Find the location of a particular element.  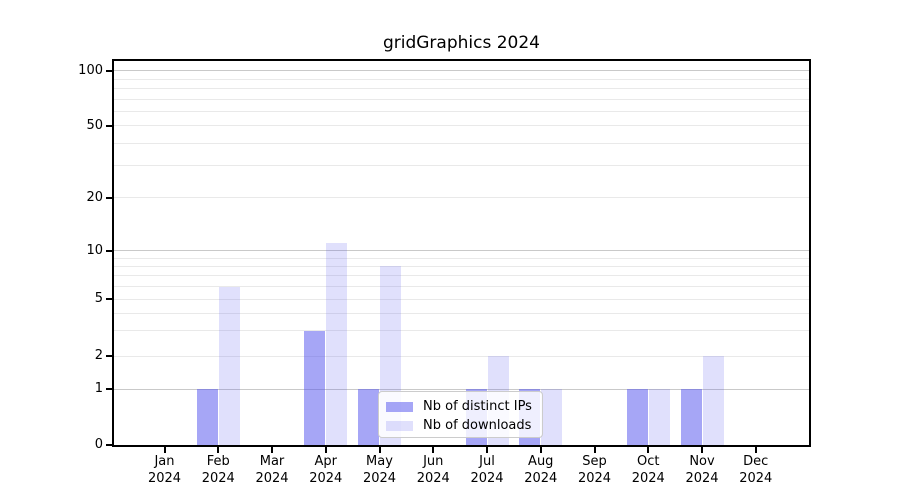

x-tick-label-oct: Oct 2024 is located at coordinates (648, 470).